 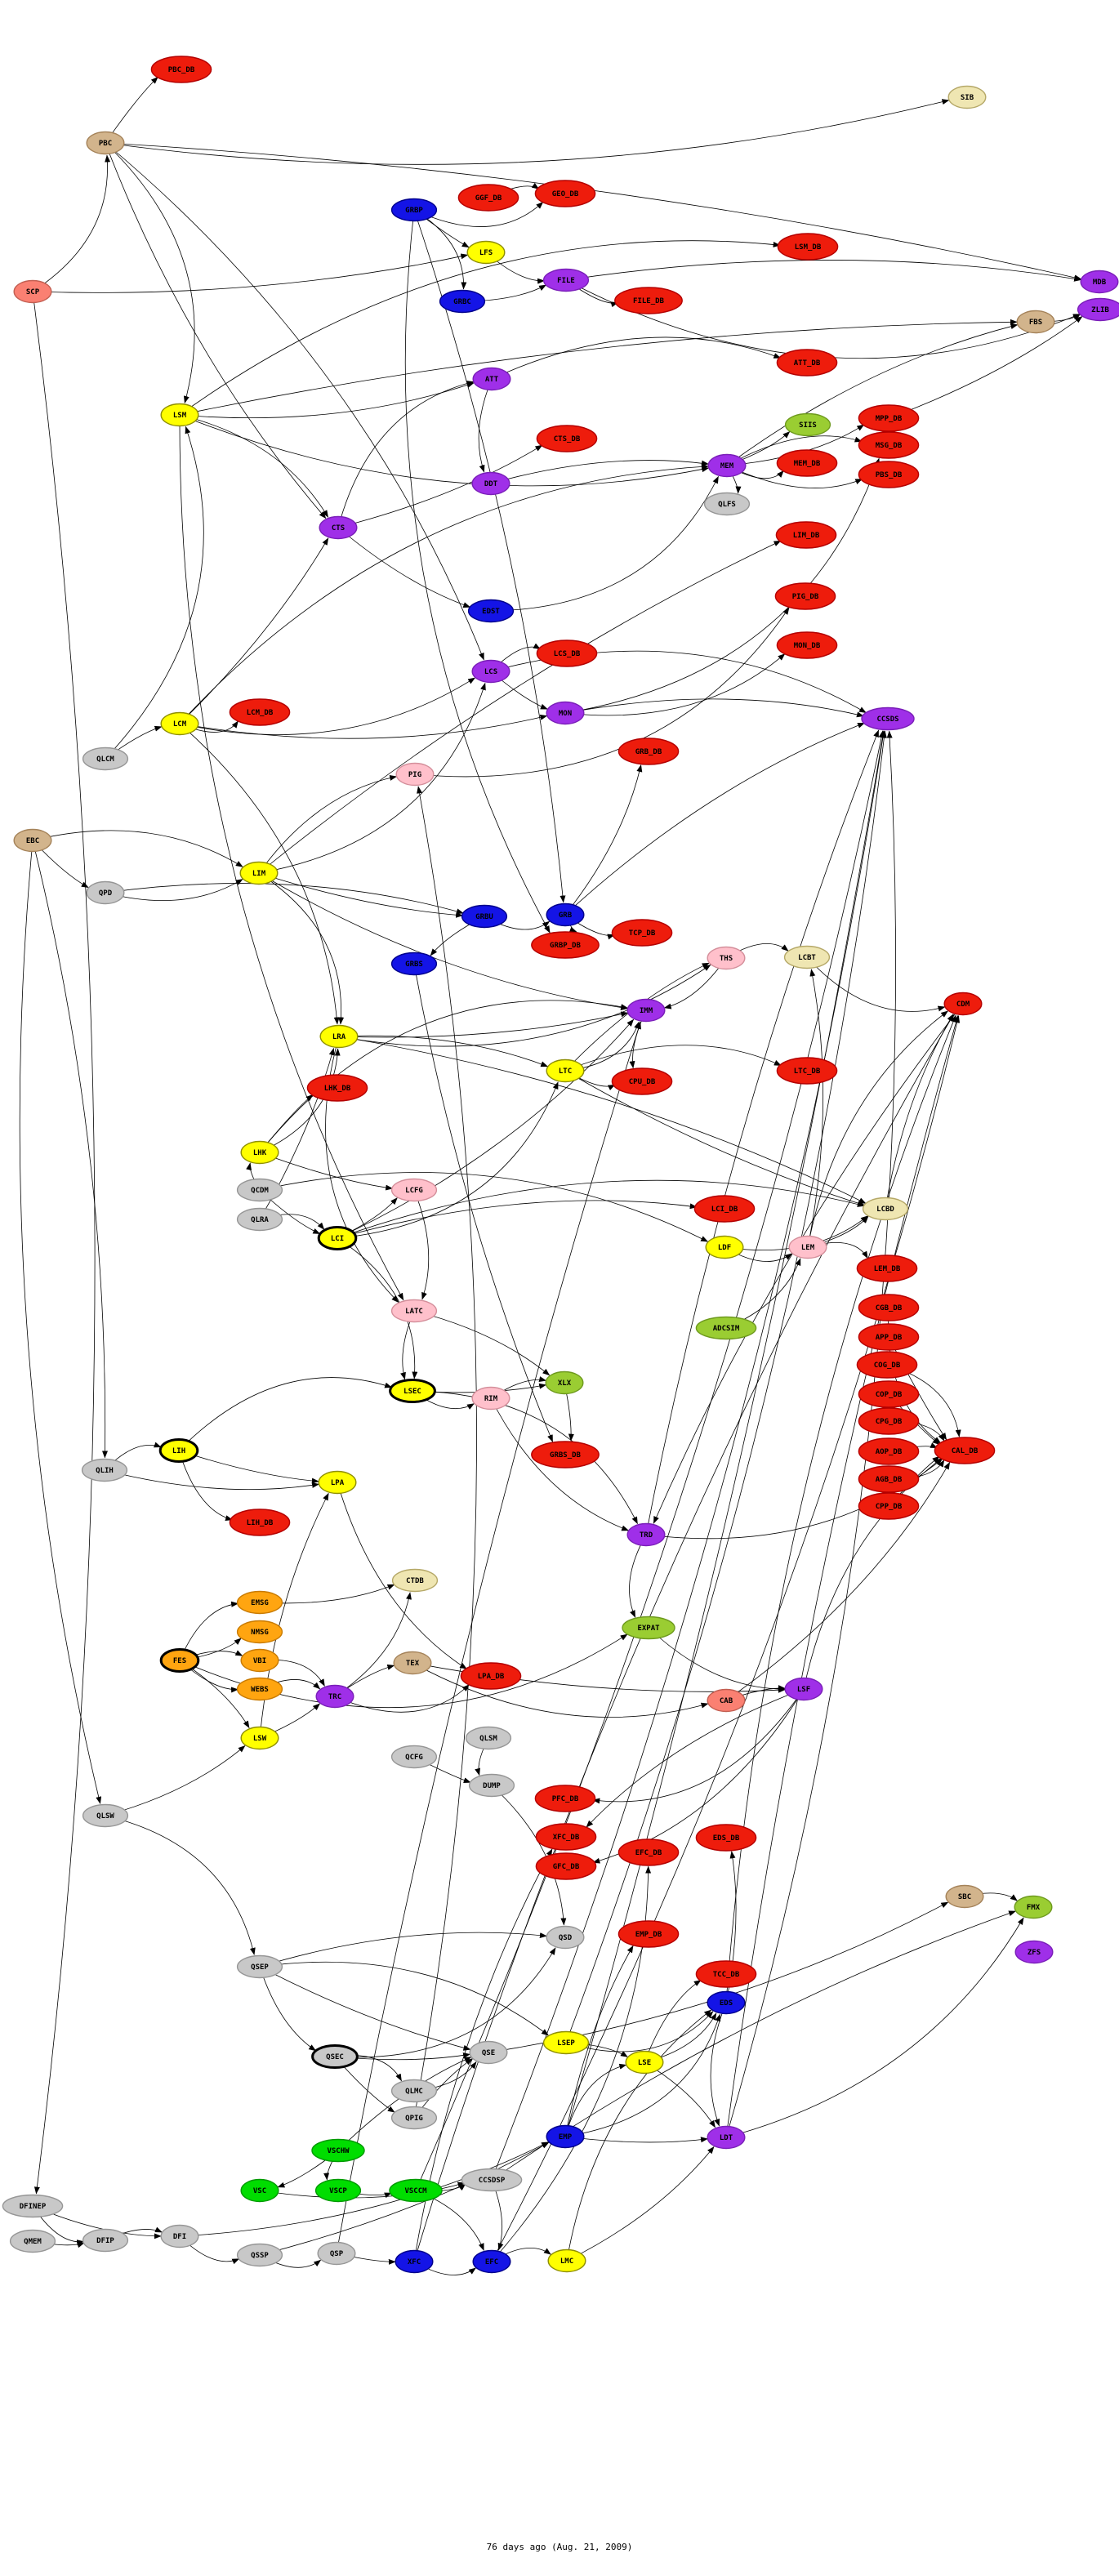 I want to click on XLX-ellipse, so click(x=564, y=1382).